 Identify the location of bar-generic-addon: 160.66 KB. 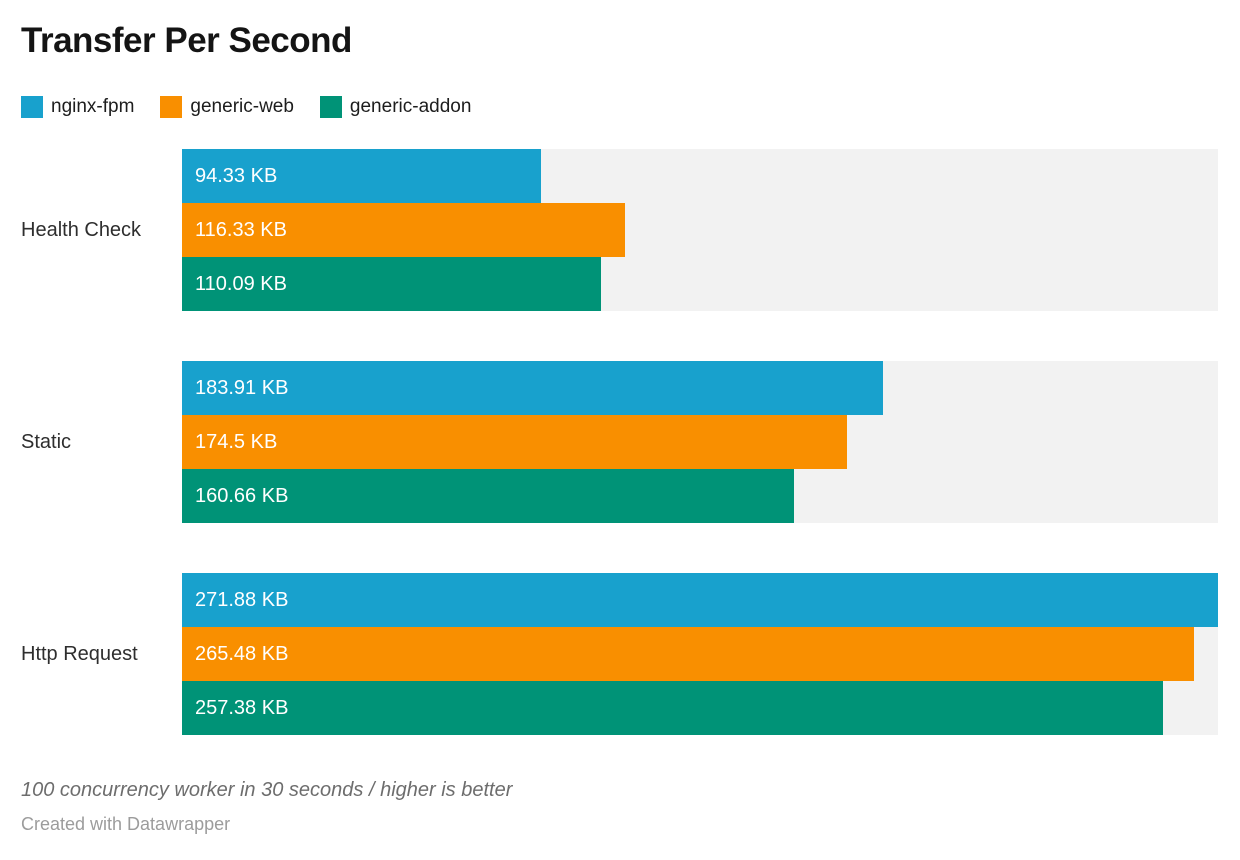
(488, 496).